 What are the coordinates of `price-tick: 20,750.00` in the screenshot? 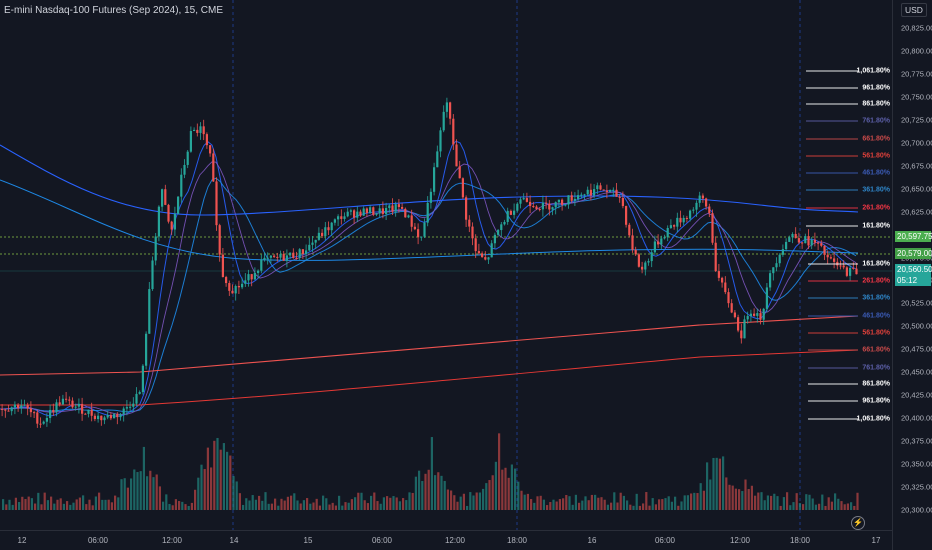 It's located at (916, 97).